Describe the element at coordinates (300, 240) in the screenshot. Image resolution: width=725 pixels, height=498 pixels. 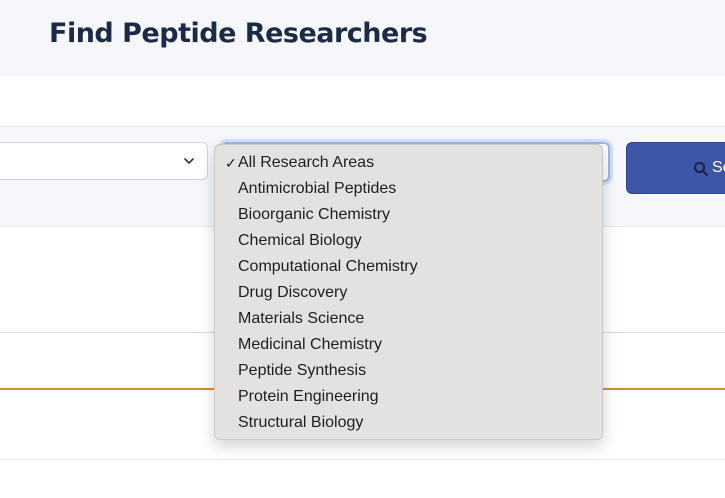
I see `option-label: Chemical Biology` at that location.